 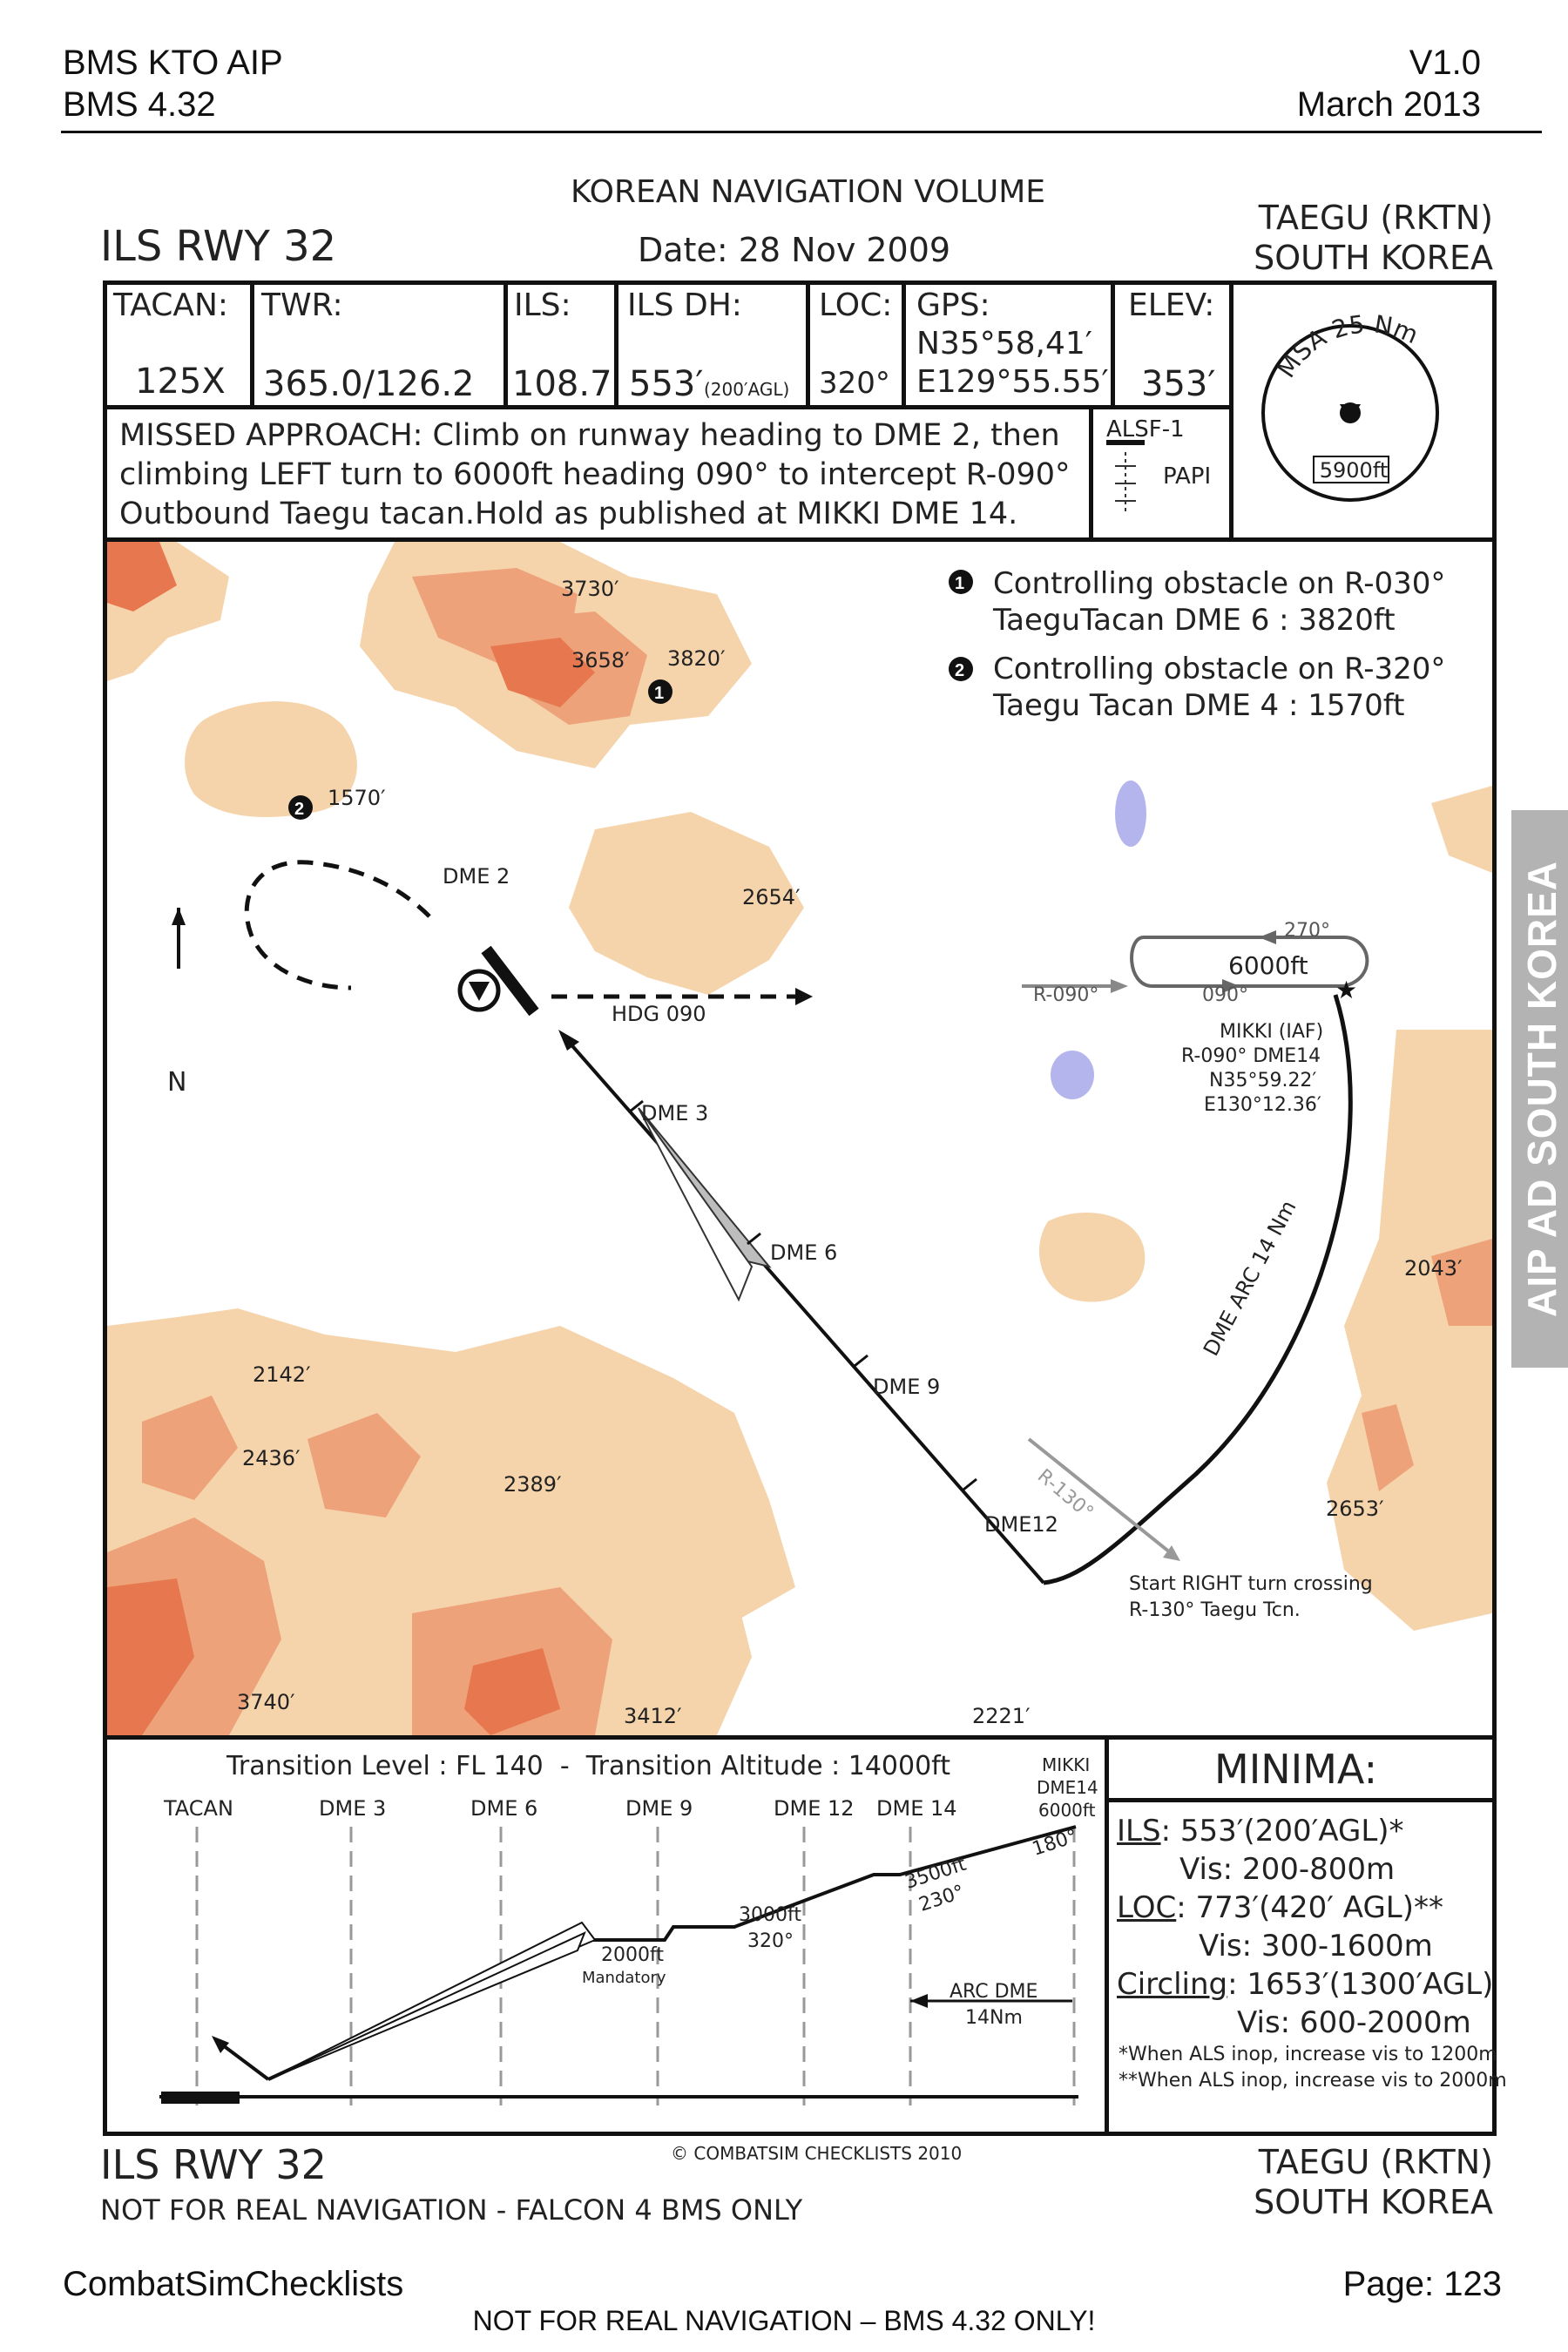 I want to click on minima-circling: Circling: 1653′(1300′AGL), so click(x=1305, y=1984).